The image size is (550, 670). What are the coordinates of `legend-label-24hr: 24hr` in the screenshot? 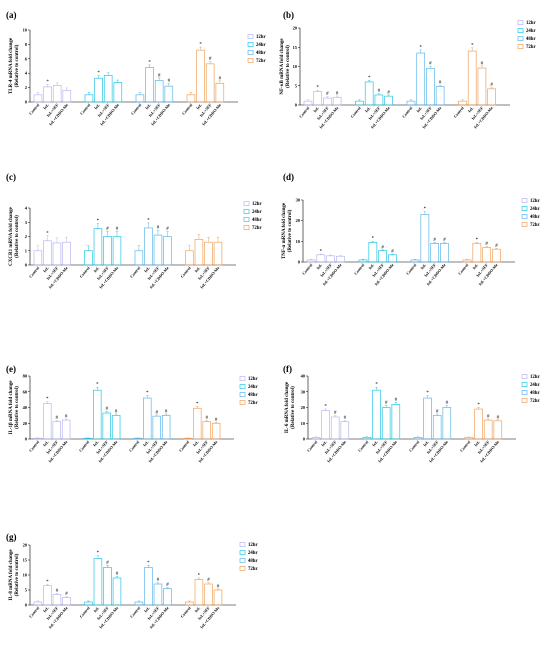 It's located at (253, 387).